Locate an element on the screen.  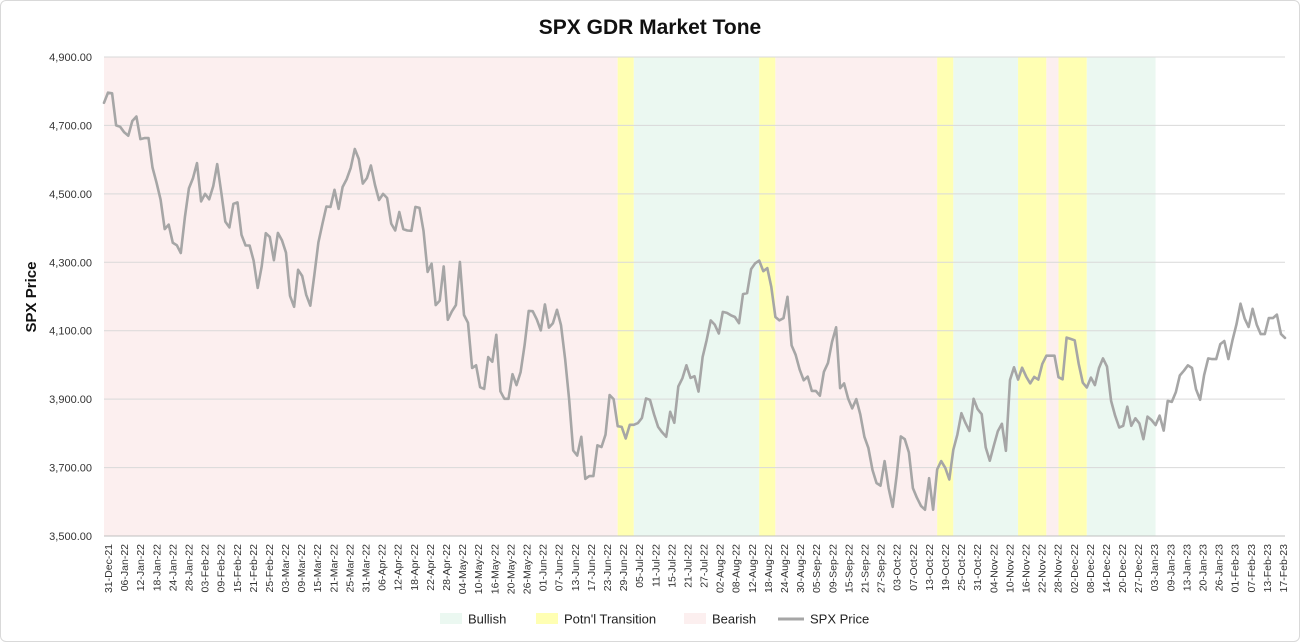
x-tick-label: 20-Dec-22 is located at coordinates (1123, 568).